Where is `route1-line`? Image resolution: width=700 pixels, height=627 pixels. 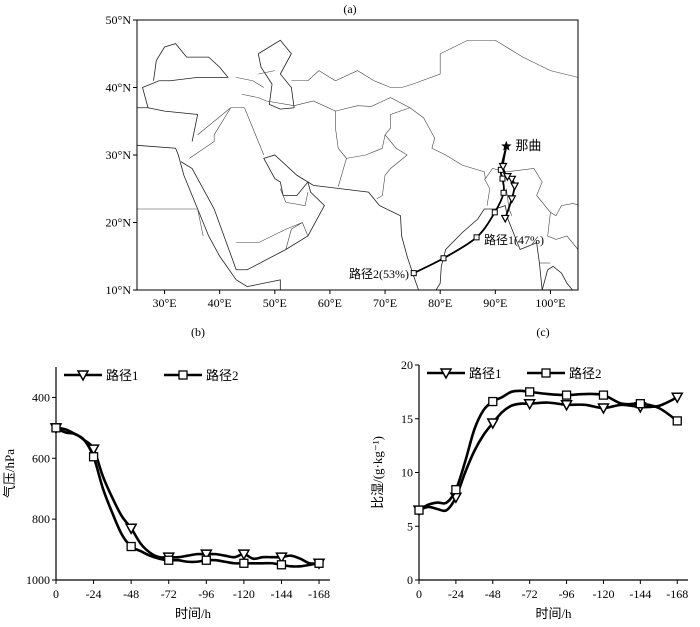
route1-line is located at coordinates (509, 182).